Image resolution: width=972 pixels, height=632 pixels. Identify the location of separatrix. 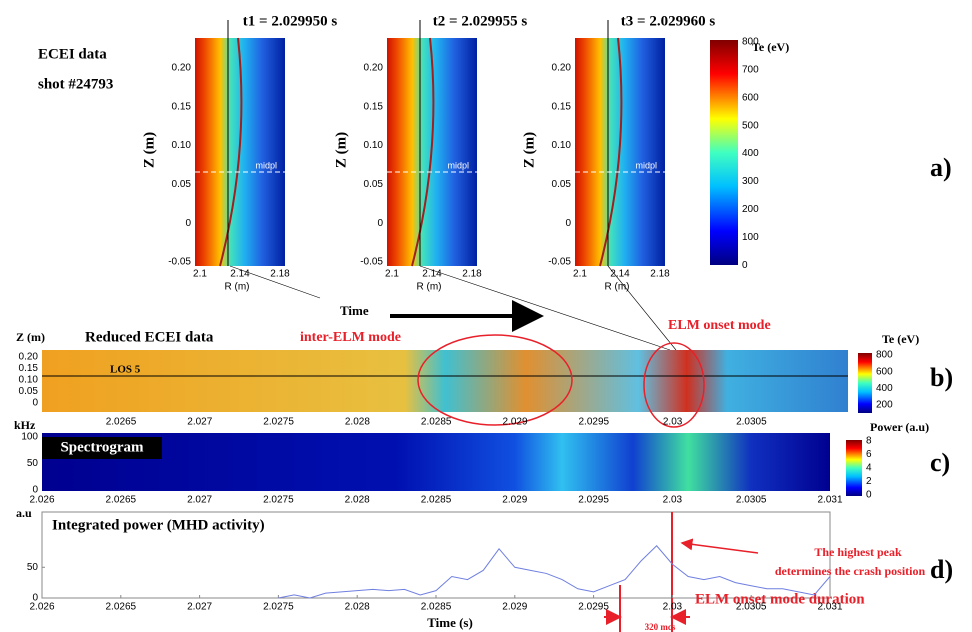
(611, 152).